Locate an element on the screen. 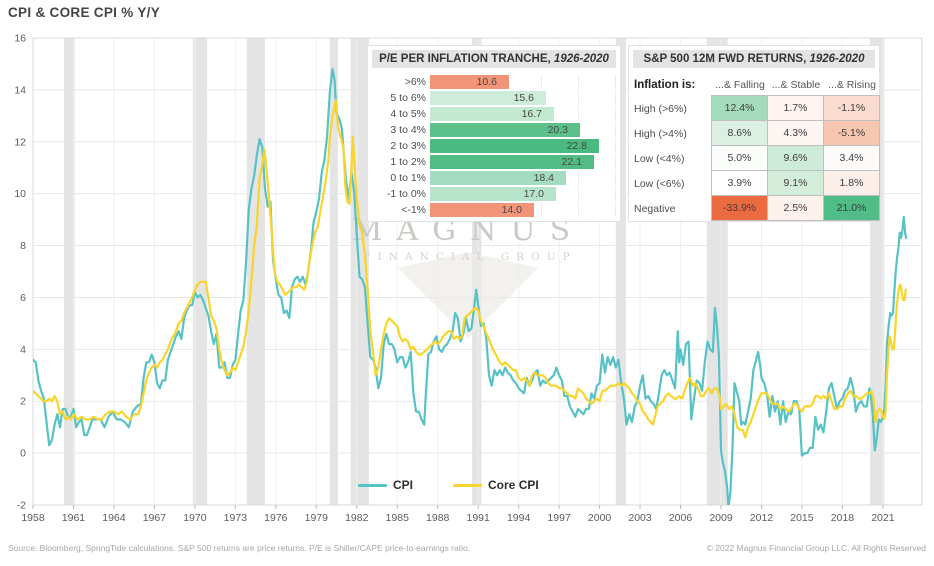  x-axis-label: 1961 is located at coordinates (74, 518).